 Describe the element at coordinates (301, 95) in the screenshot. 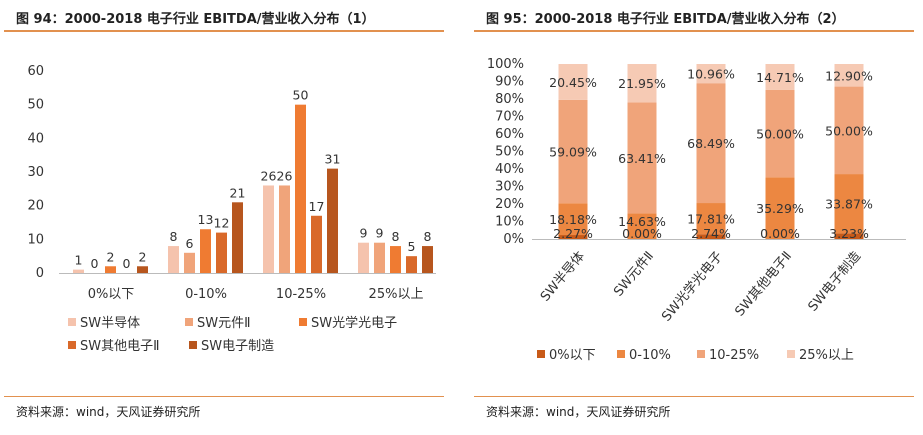

I see `bar-data-label: 50` at that location.